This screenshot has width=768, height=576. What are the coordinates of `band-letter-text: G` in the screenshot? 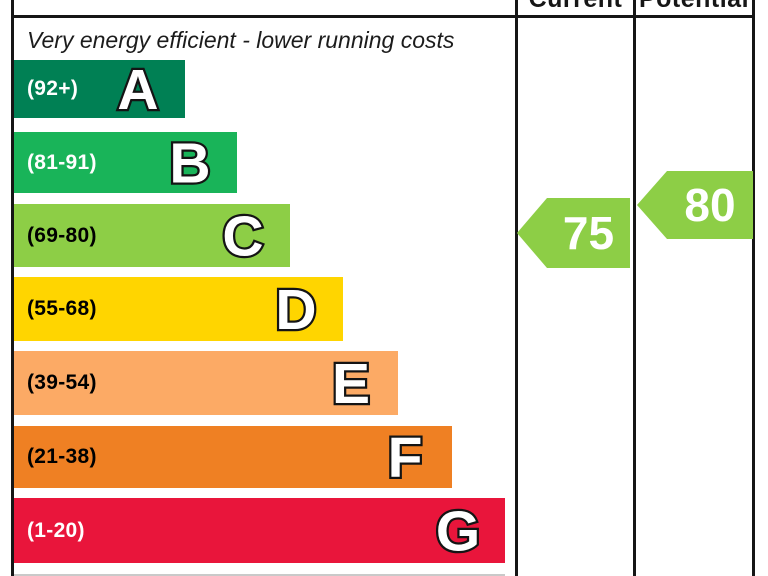 It's located at (458, 532).